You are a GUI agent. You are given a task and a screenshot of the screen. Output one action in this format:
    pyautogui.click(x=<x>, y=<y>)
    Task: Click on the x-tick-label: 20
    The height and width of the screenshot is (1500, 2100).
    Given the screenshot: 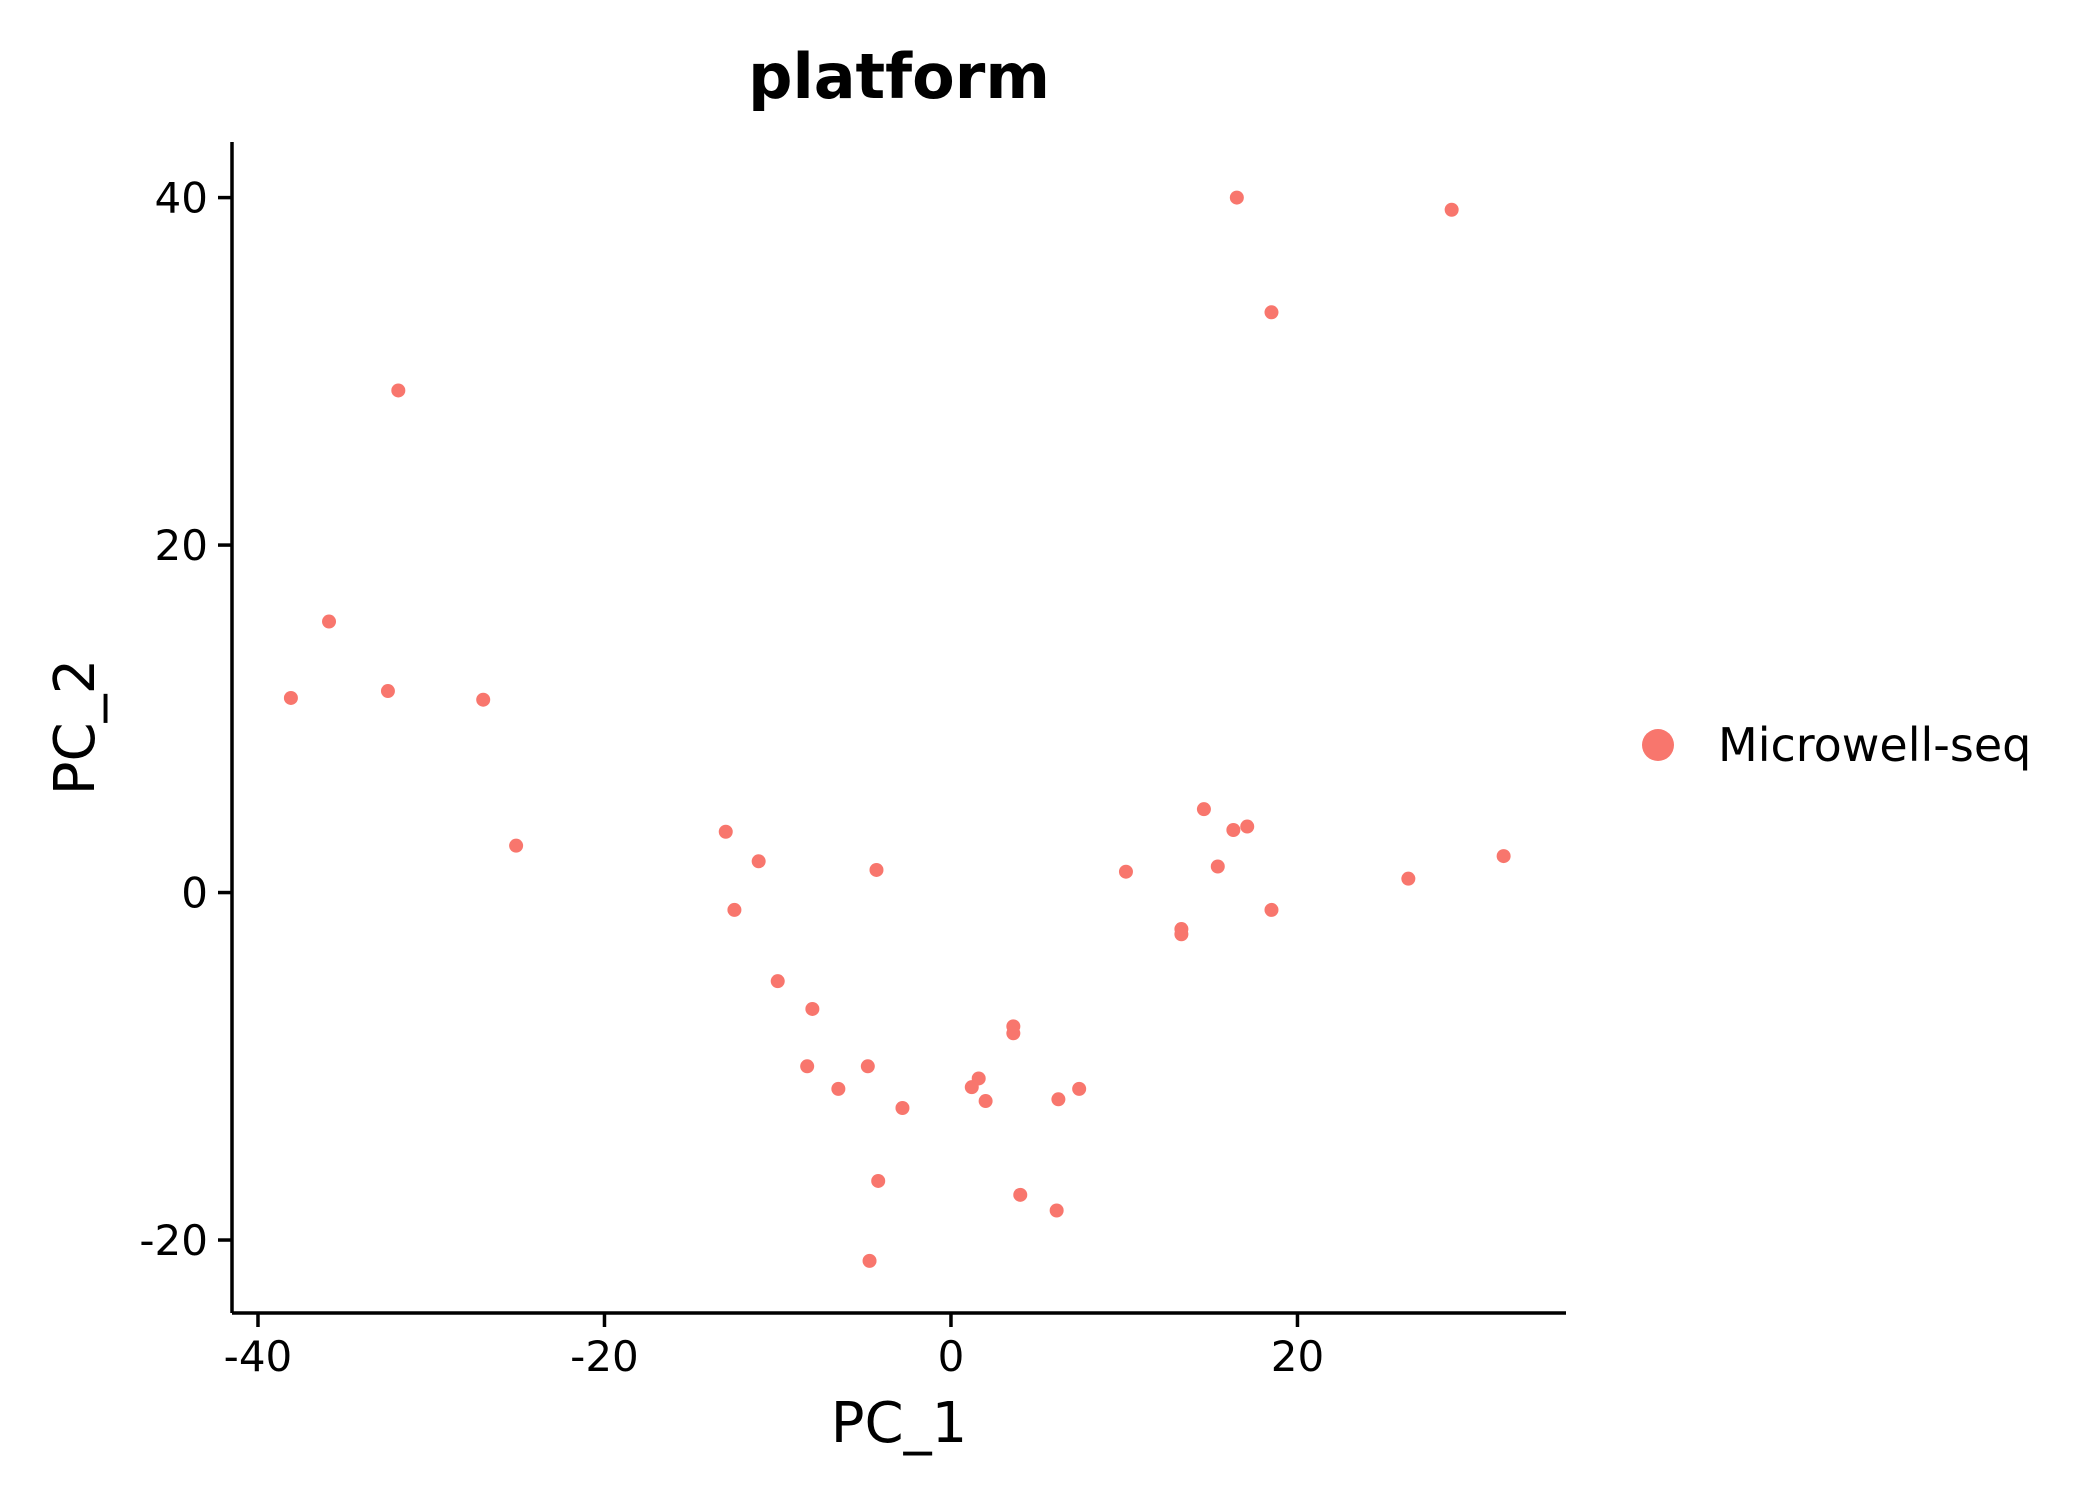 What is the action you would take?
    pyautogui.click(x=1297, y=1356)
    